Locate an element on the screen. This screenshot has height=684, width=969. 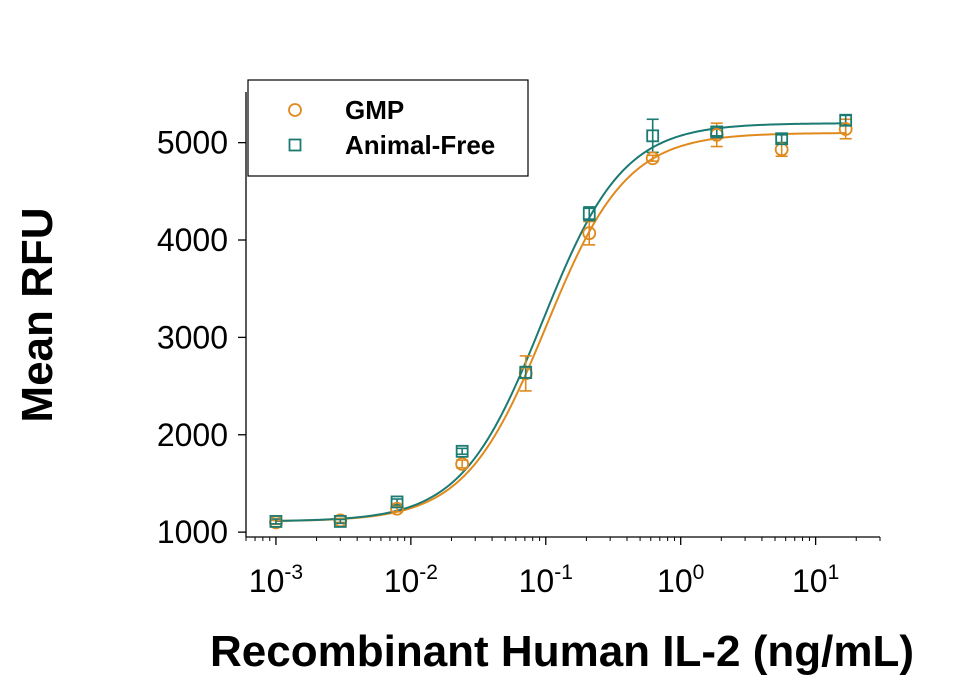
x-tick-label: 10¹ is located at coordinates (815, 580).